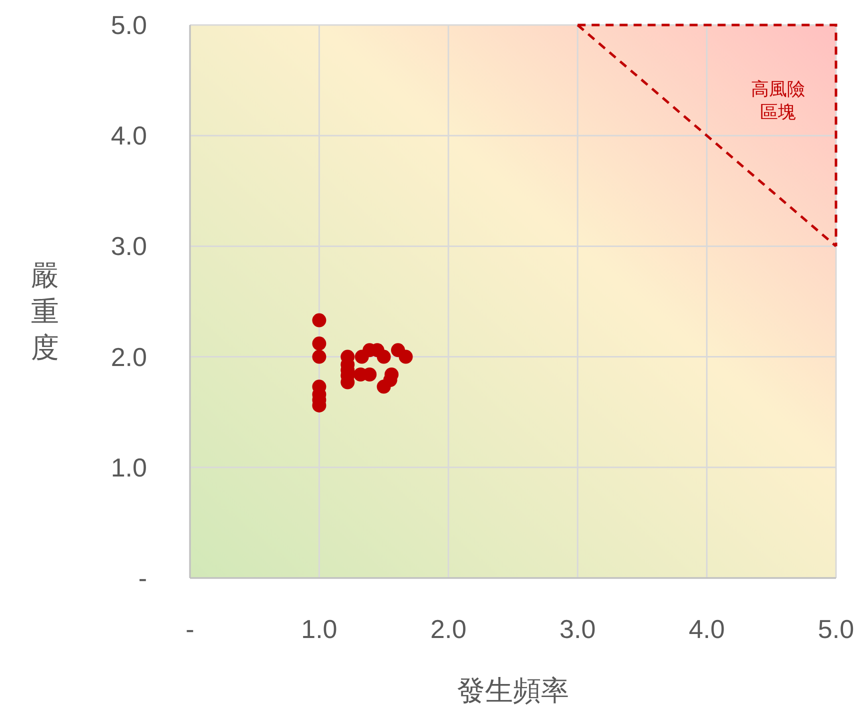  I want to click on x-axis-title: 發生頻率, so click(513, 690).